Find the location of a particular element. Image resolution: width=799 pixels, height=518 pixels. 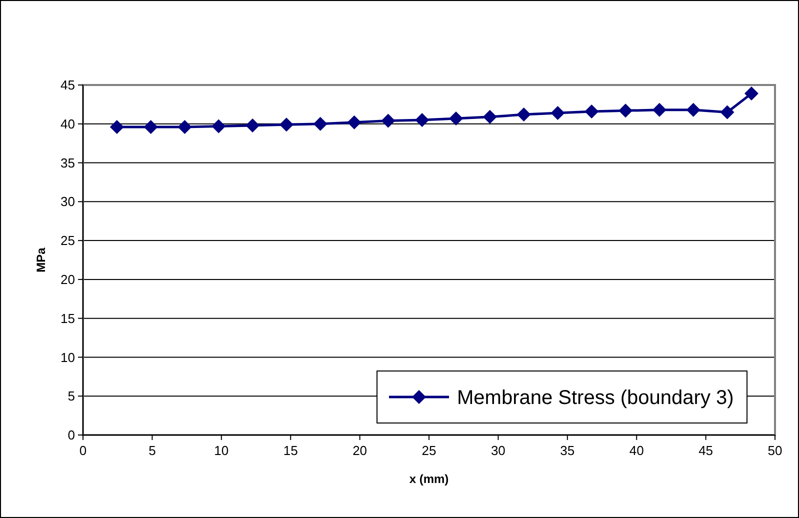

x-tick-label: 0 is located at coordinates (83, 450).